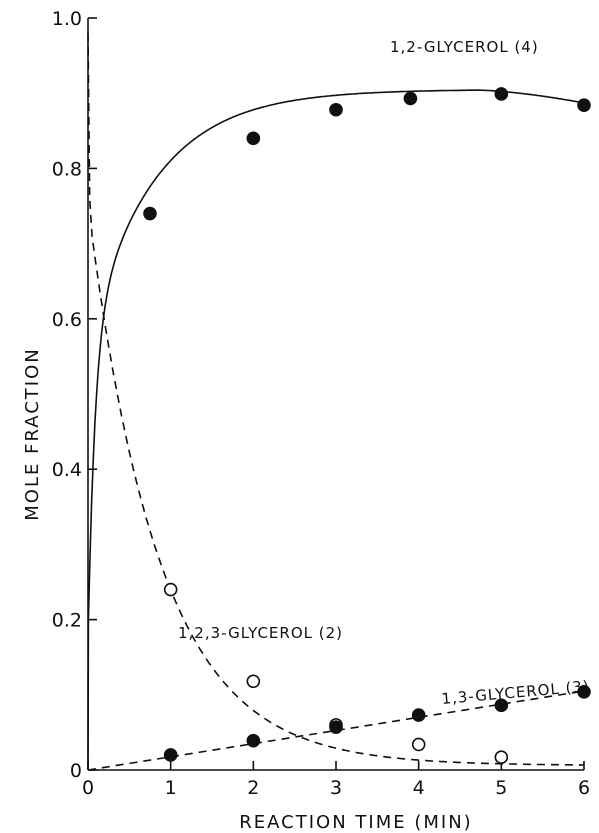  Describe the element at coordinates (516, 692) in the screenshot. I see `series-label-1,3-glycerol: 1,3-GLYCEROL (3)` at that location.